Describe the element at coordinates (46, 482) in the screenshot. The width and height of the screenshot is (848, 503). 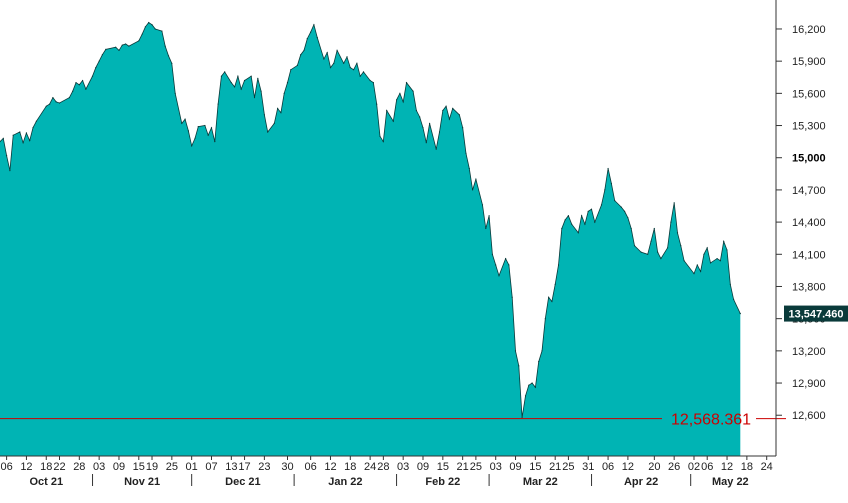
I see `month-label: Oct 21` at that location.